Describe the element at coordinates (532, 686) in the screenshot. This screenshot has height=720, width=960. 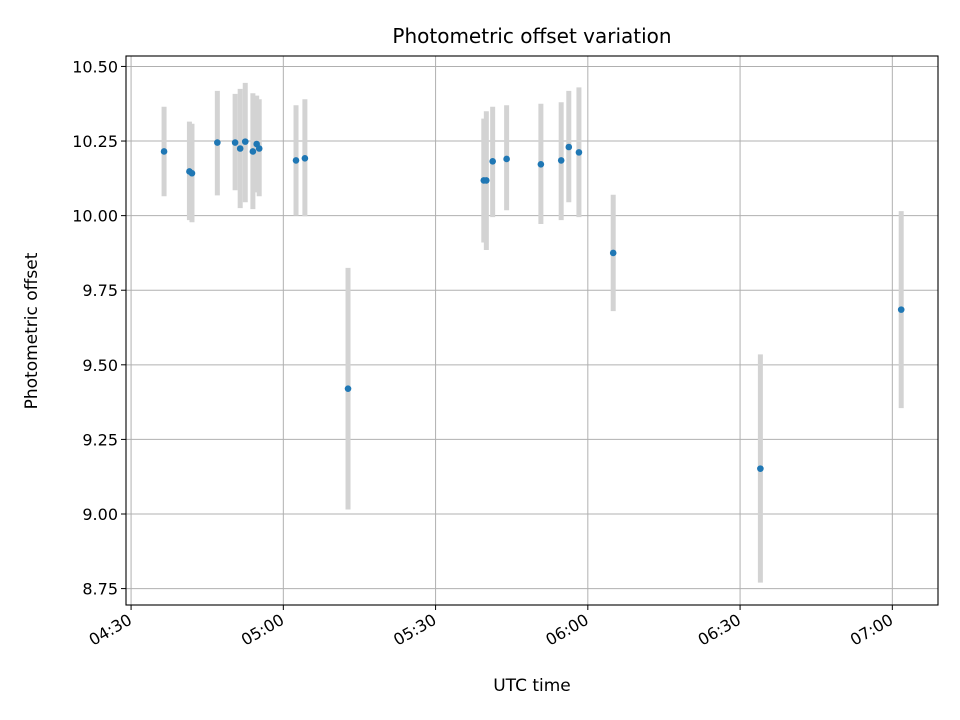
I see `x-axis-label: UTC time` at that location.